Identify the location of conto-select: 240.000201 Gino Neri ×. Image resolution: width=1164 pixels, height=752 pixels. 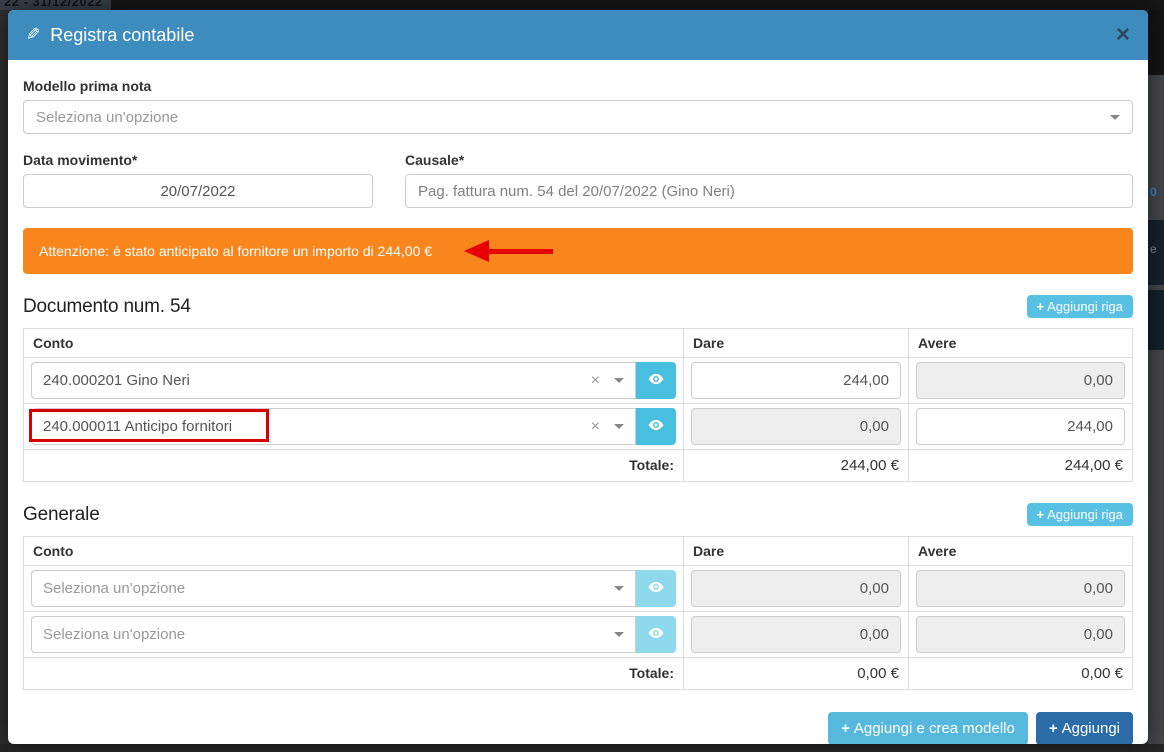
(333, 380).